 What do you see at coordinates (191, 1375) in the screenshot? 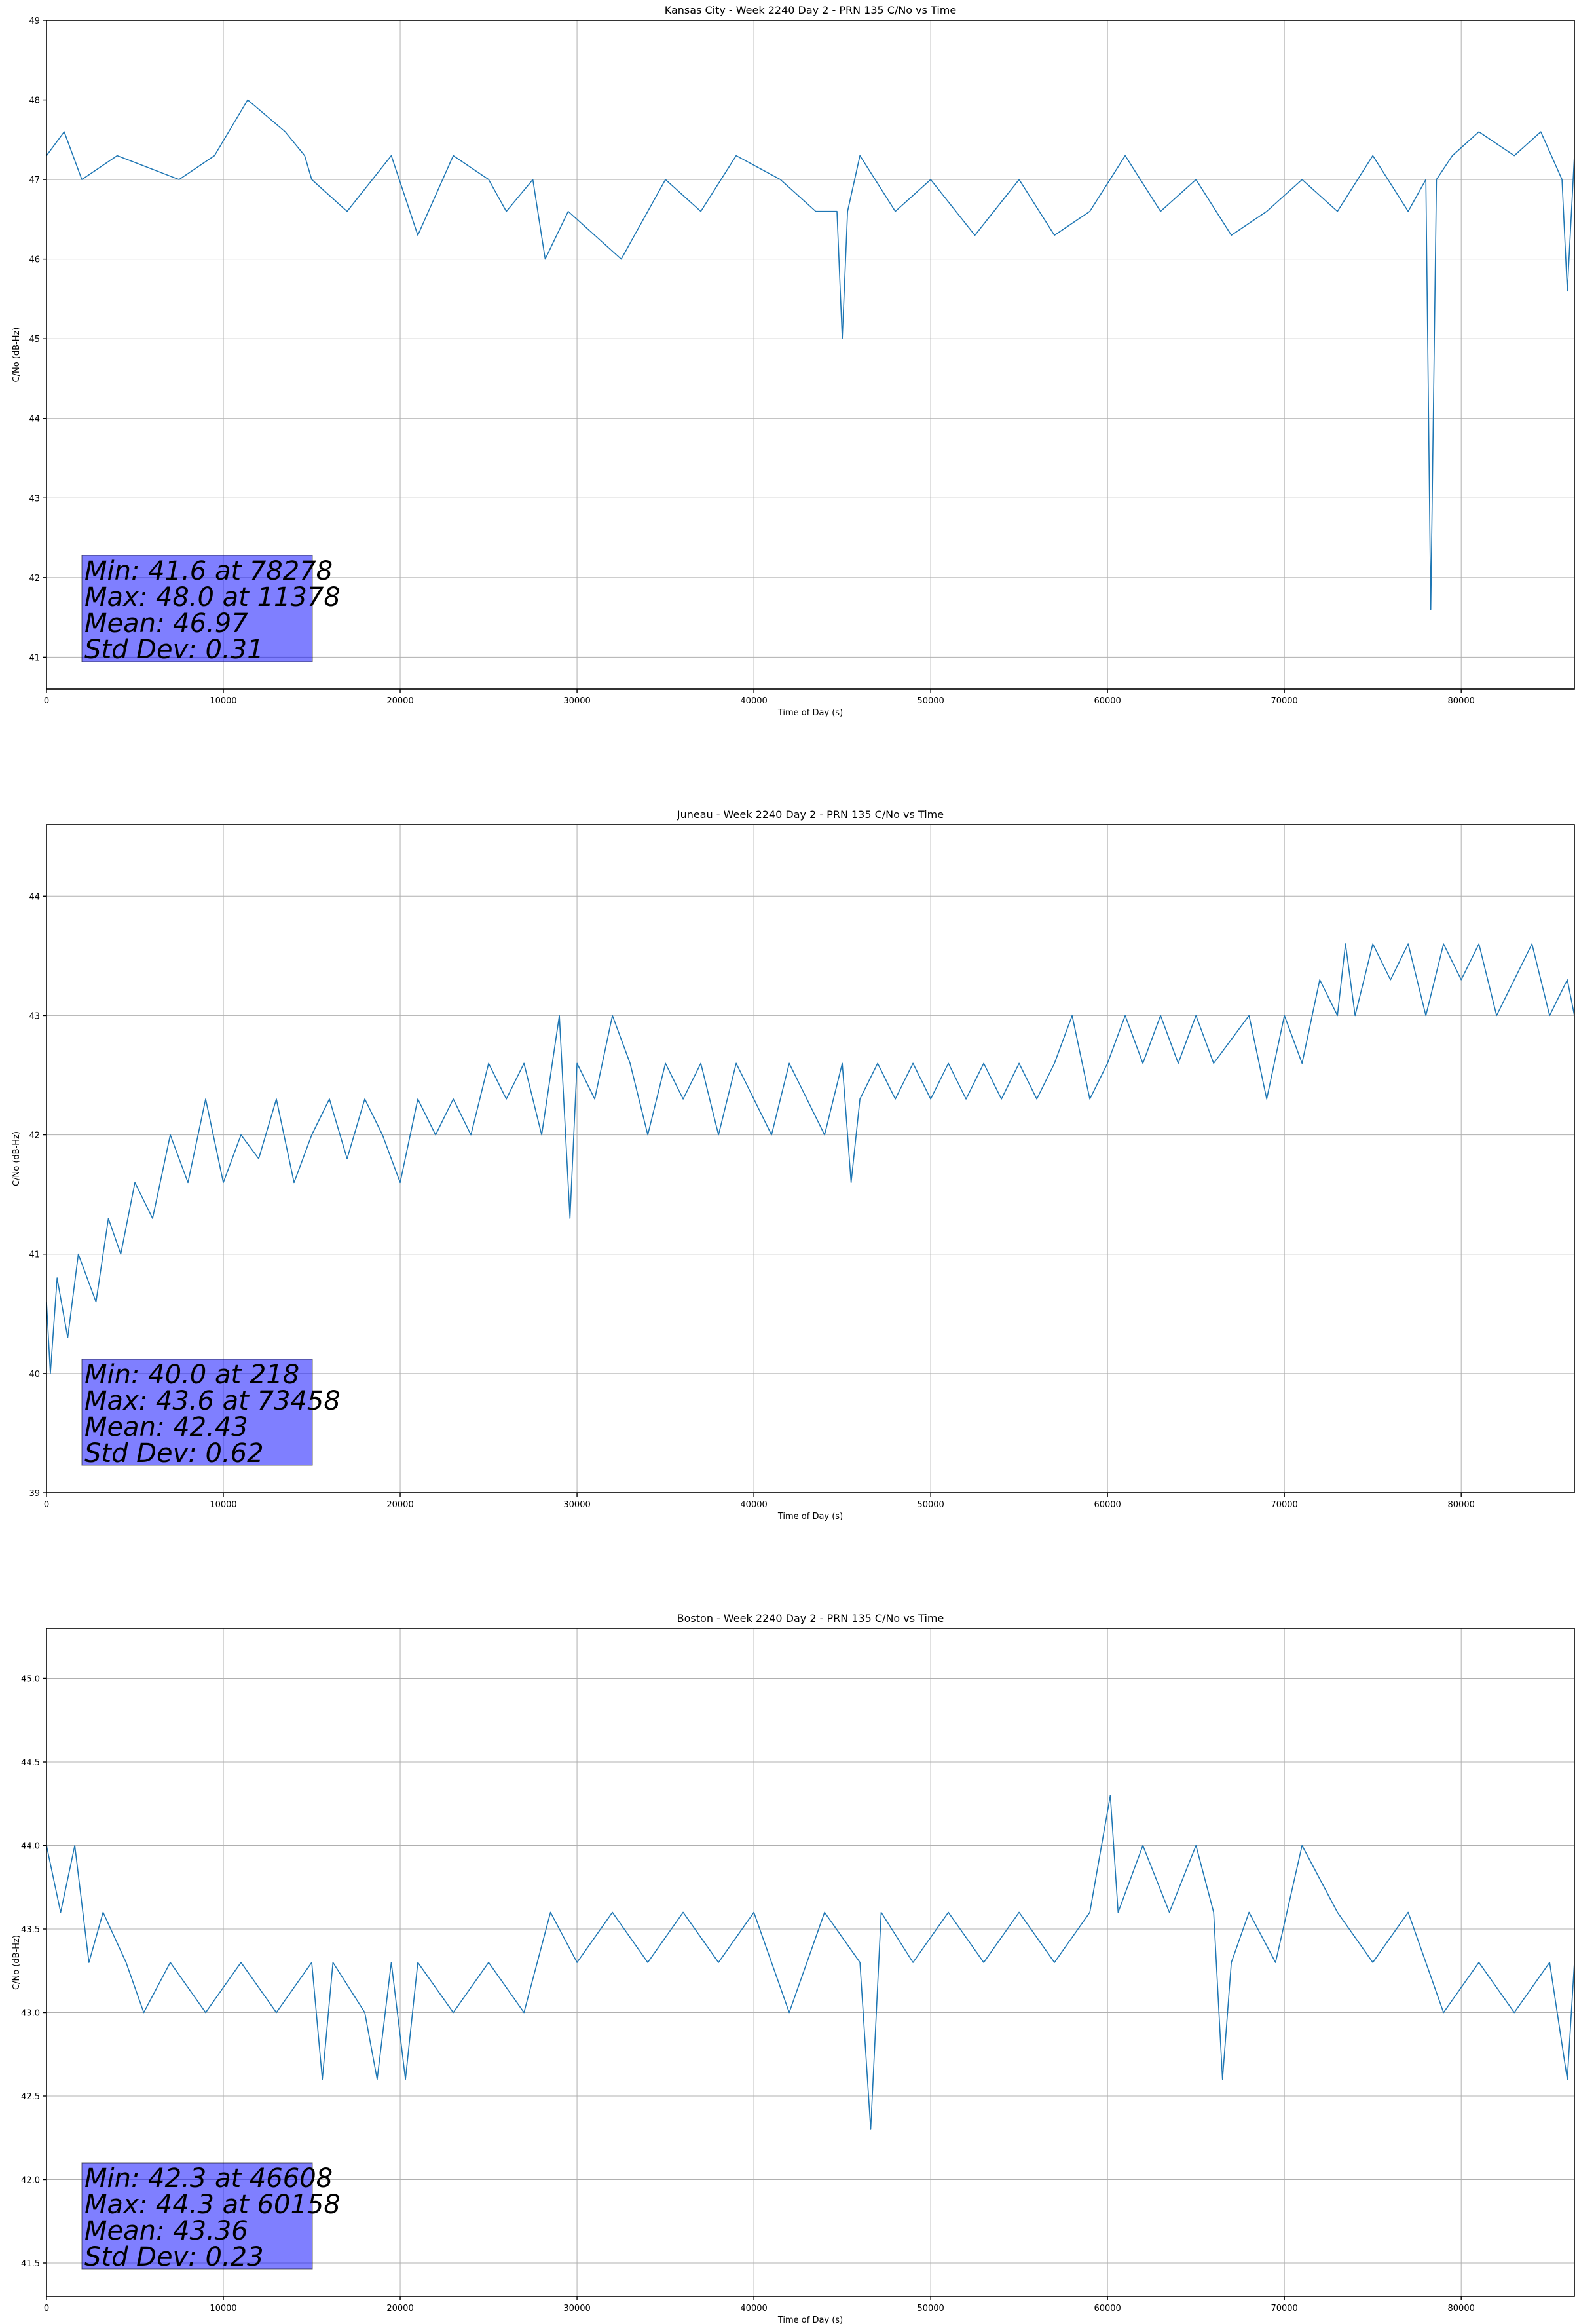
I see `stat-min: Min: 40.0 at 218` at bounding box center [191, 1375].